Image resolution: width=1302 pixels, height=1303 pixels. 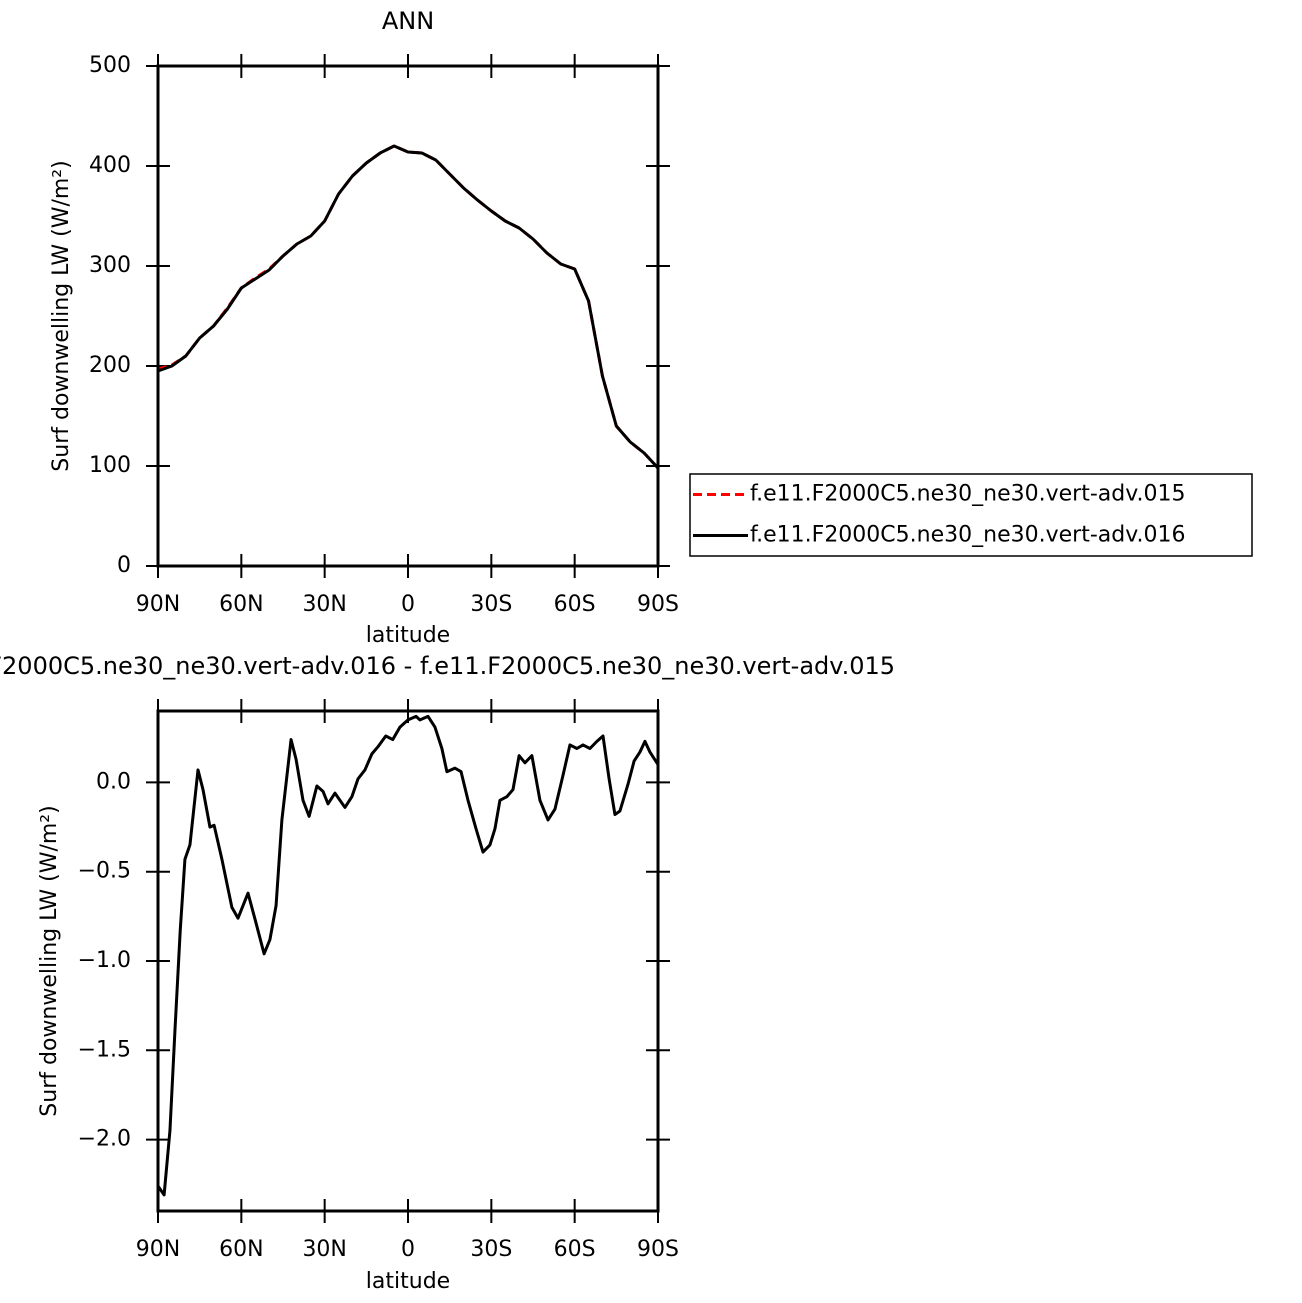 What do you see at coordinates (104, 1139) in the screenshot?
I see `y-tick-label: −2.0` at bounding box center [104, 1139].